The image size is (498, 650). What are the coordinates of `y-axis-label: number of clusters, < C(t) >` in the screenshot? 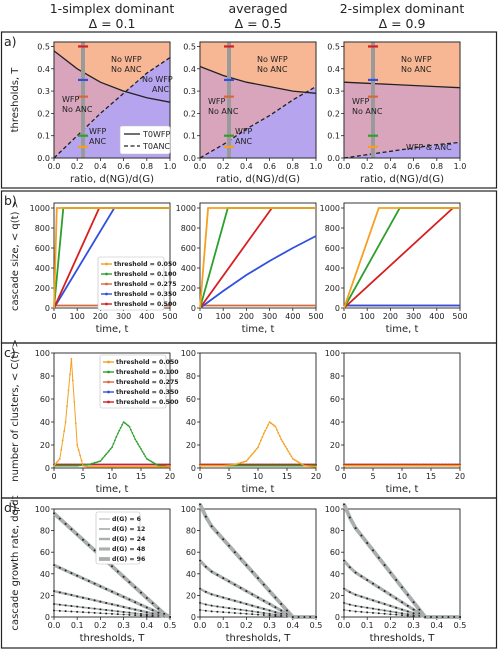 It's located at (15, 410).